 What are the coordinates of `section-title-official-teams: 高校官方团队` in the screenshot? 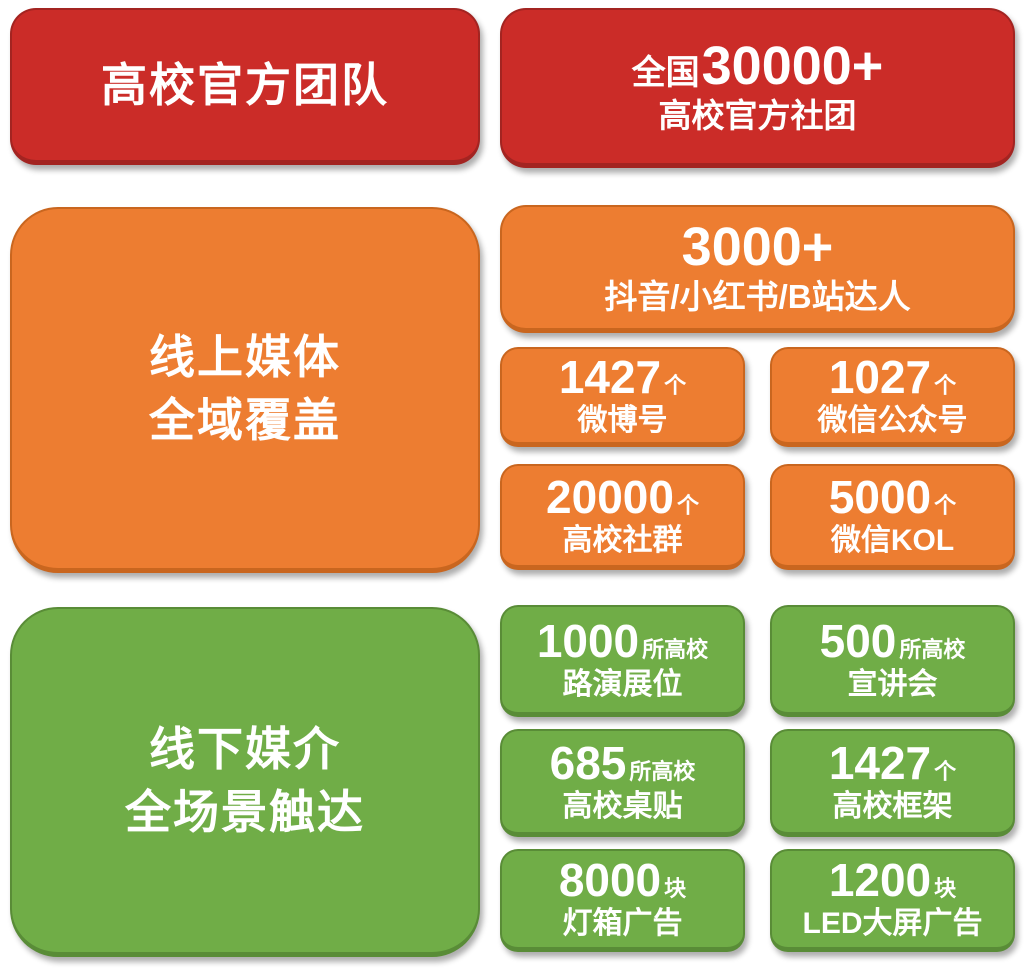 It's located at (245, 86).